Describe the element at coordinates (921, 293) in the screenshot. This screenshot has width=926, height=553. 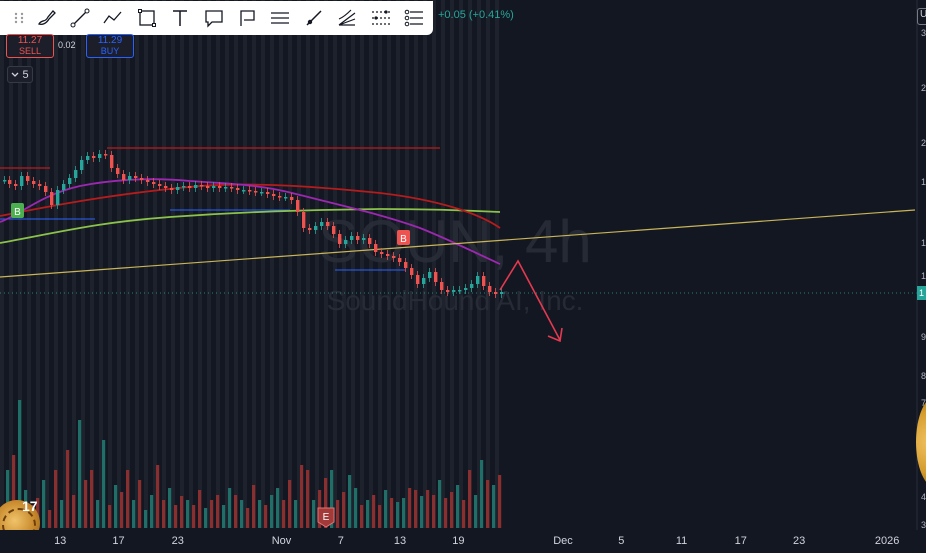
I see `current-price-tag: 1` at that location.